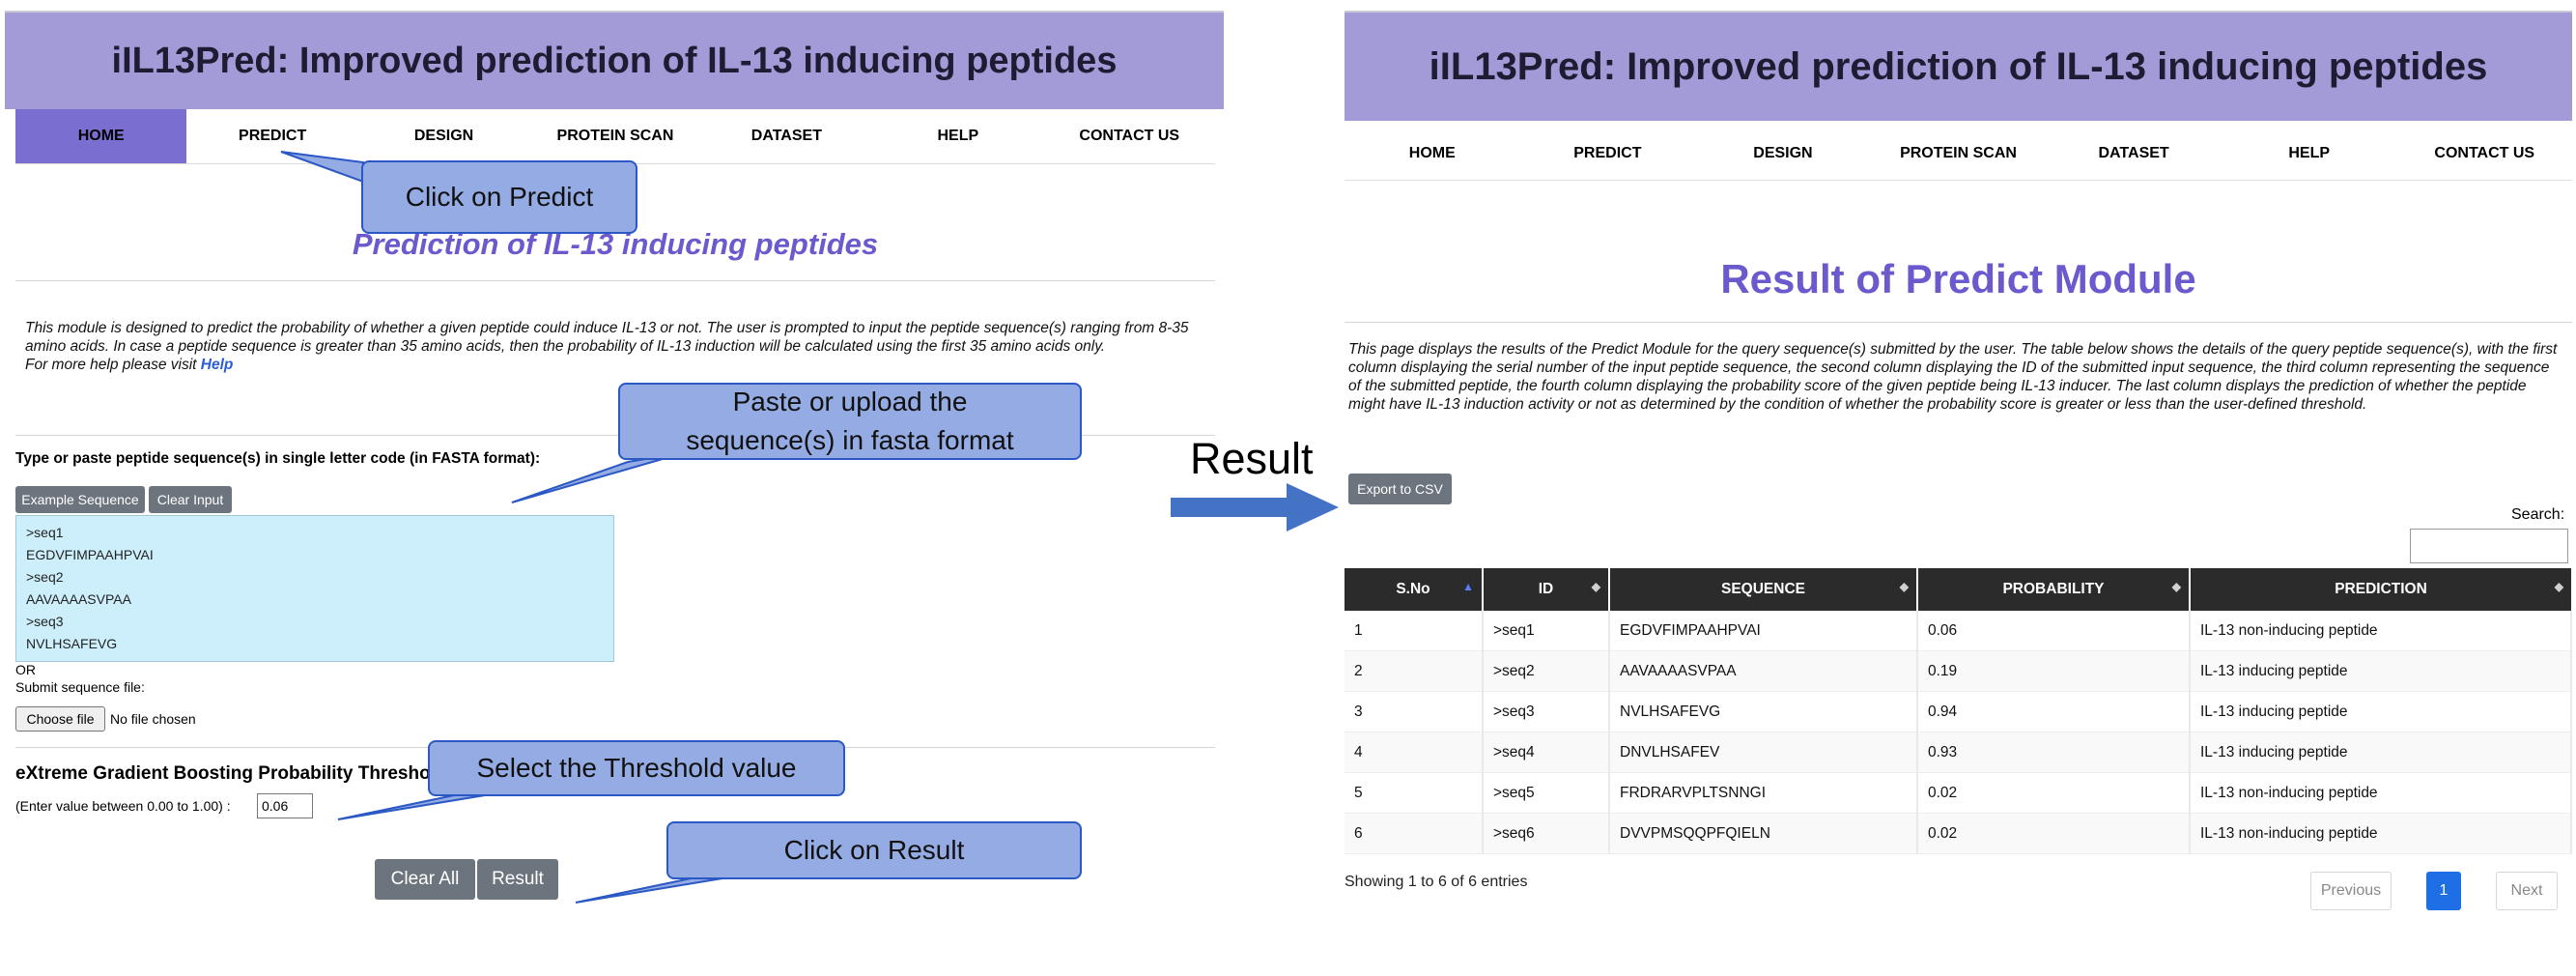  Describe the element at coordinates (2527, 891) in the screenshot. I see `pagination-next: Next` at that location.